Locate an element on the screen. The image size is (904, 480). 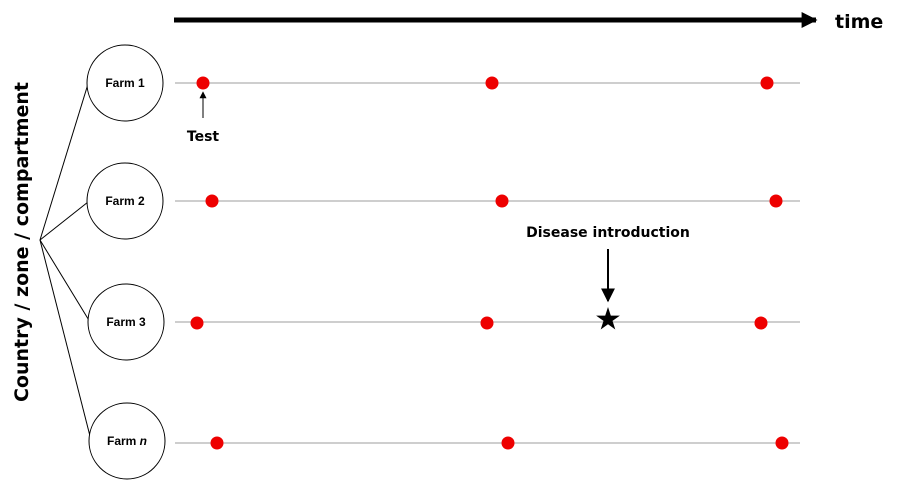
farm-n-node: Farm n is located at coordinates (127, 441).